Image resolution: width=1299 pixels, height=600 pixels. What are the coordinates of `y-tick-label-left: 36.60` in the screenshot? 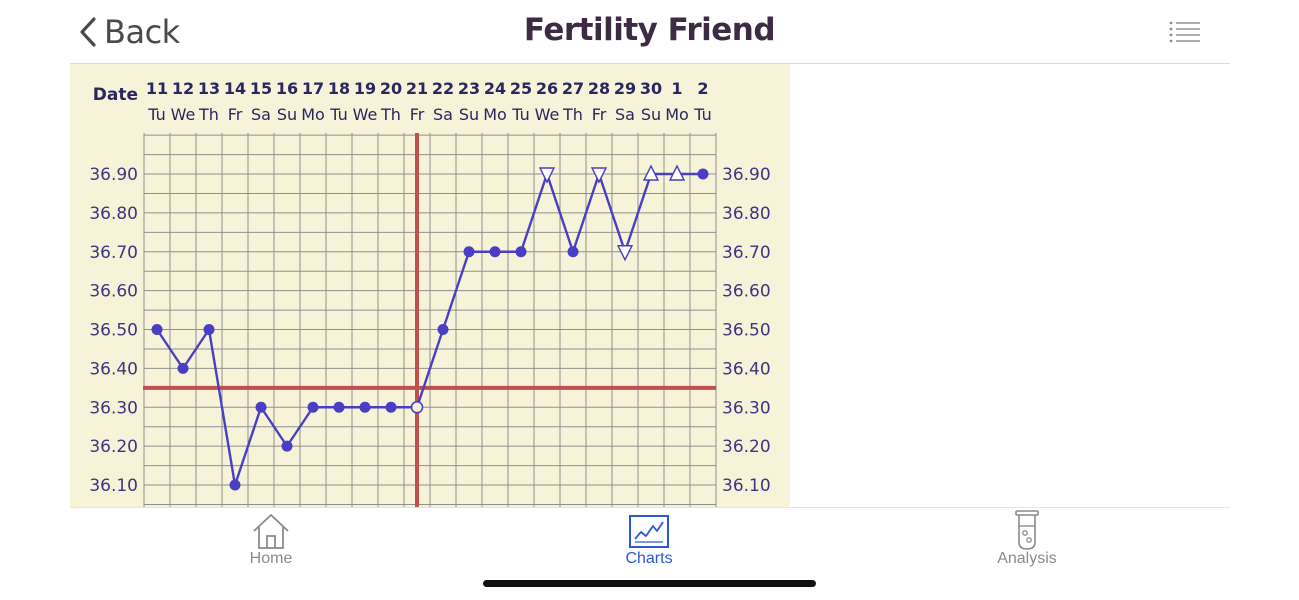 It's located at (113, 292).